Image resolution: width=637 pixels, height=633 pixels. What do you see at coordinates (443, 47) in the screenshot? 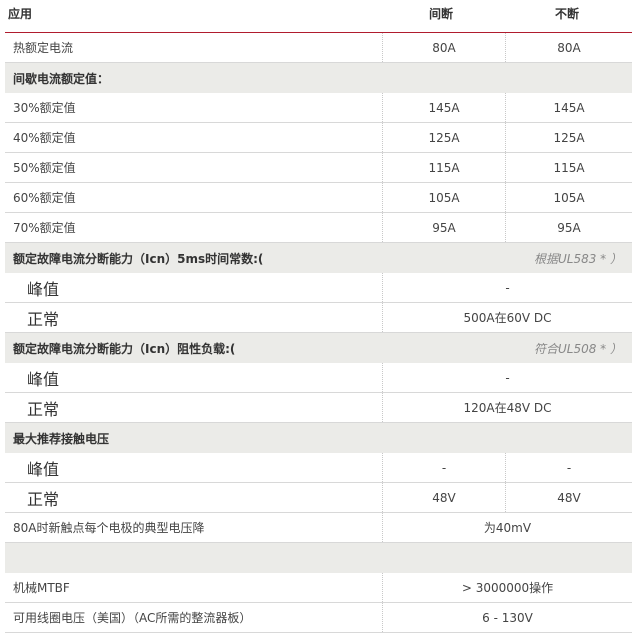
I see `intermittent-value: 80A` at bounding box center [443, 47].